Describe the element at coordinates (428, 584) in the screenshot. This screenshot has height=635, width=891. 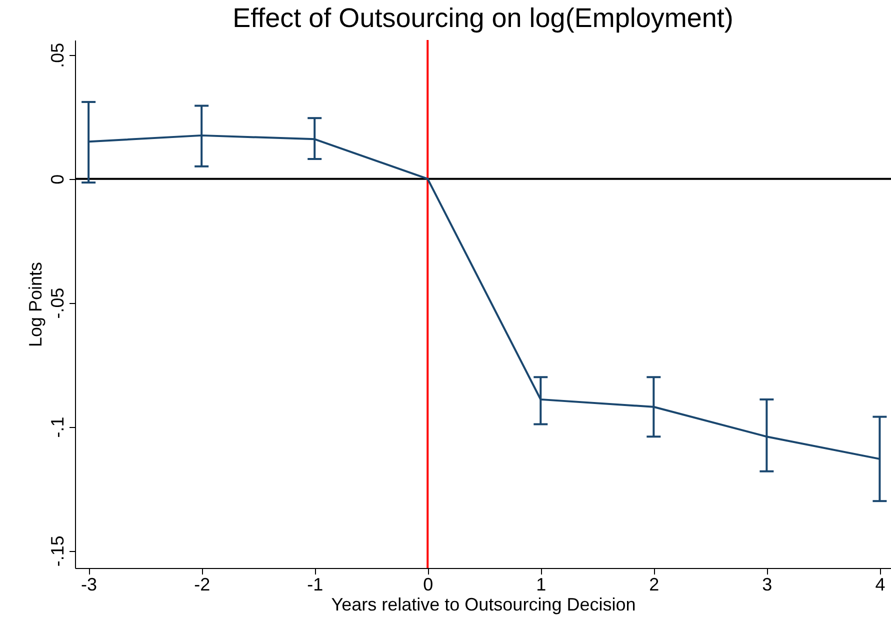
I see `x-tick-label: 0` at that location.